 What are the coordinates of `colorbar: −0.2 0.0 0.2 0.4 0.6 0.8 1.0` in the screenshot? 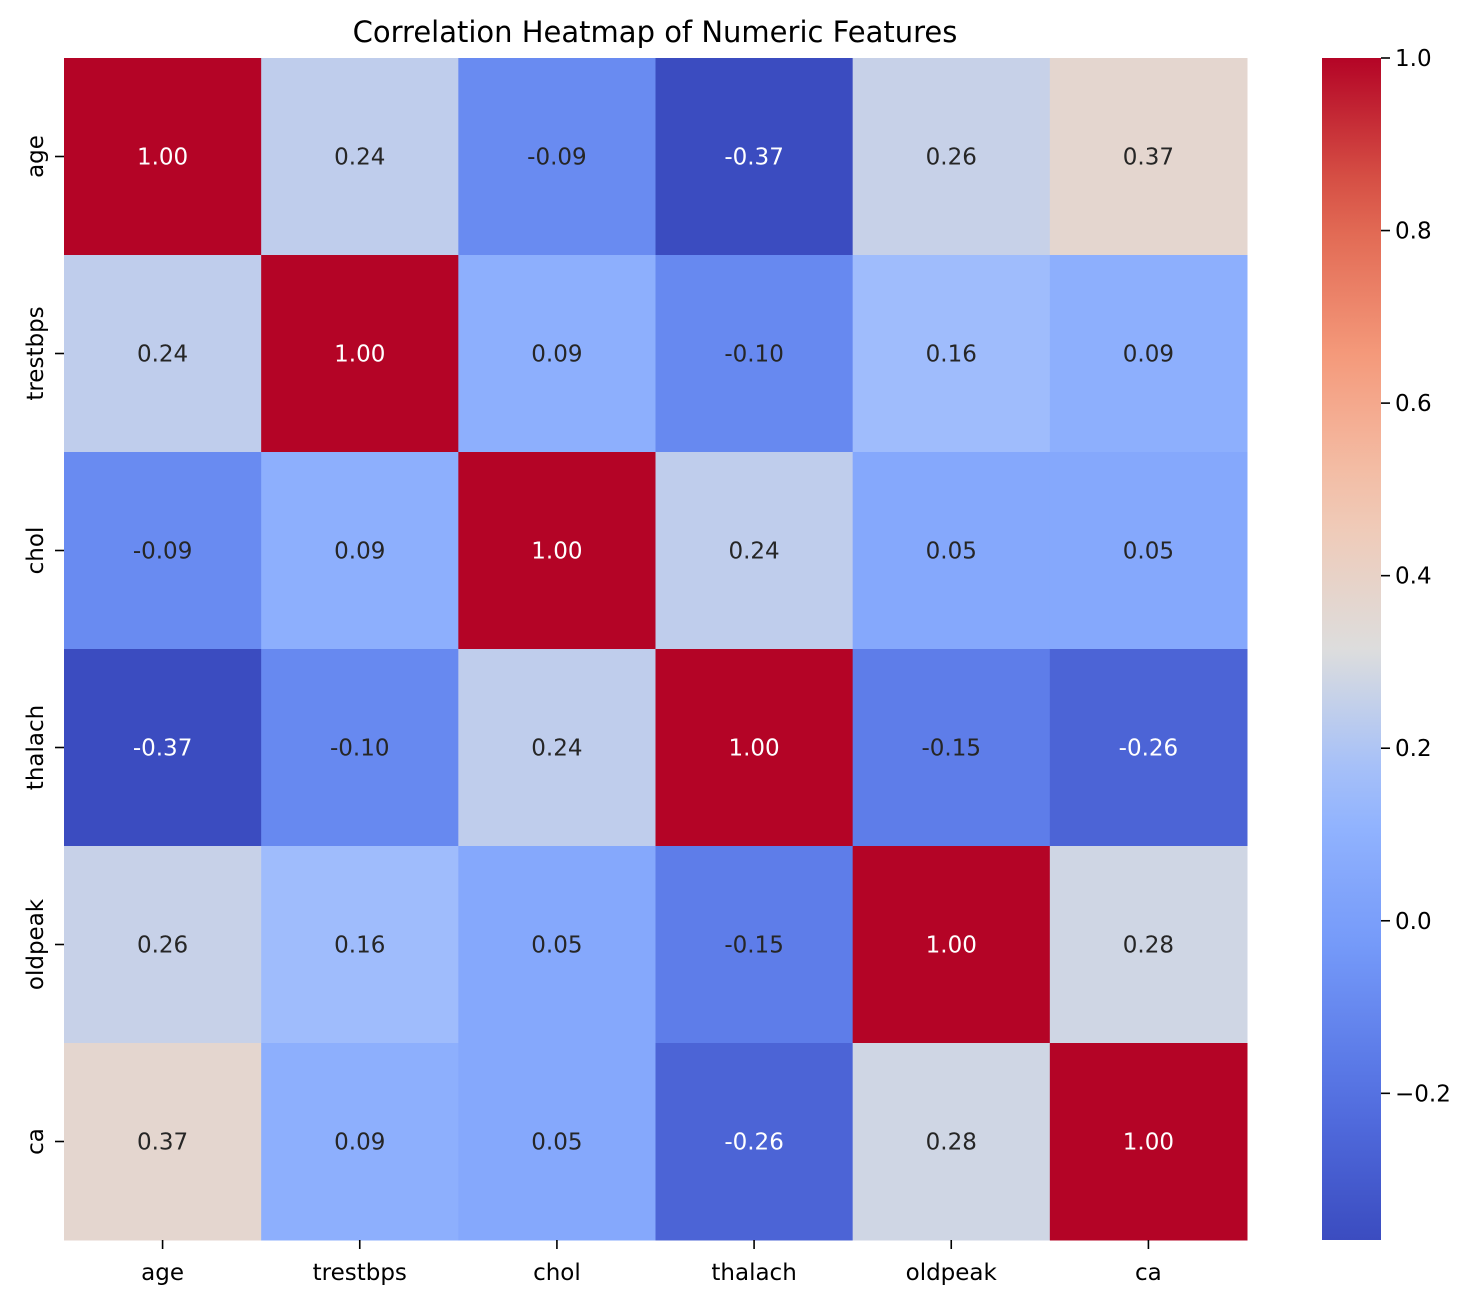 It's located at (1386, 643).